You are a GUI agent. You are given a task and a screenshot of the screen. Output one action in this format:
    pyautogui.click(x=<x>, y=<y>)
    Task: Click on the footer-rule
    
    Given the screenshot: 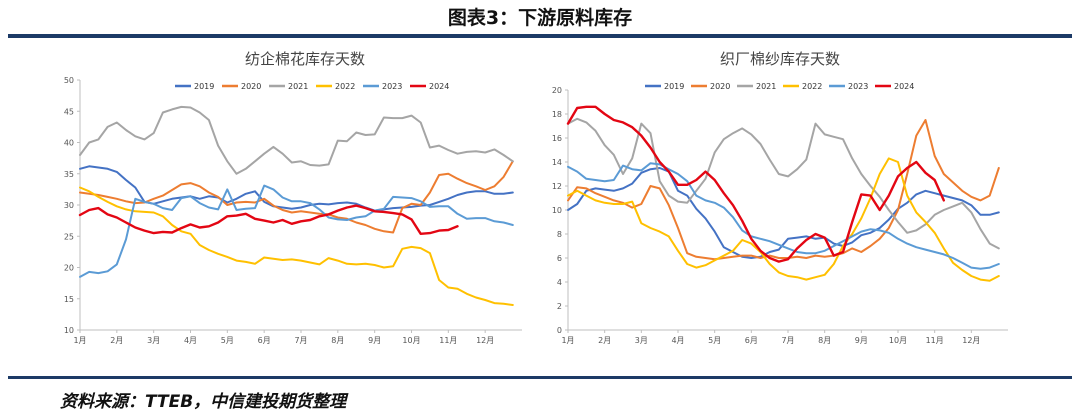 What is the action you would take?
    pyautogui.click(x=540, y=377)
    